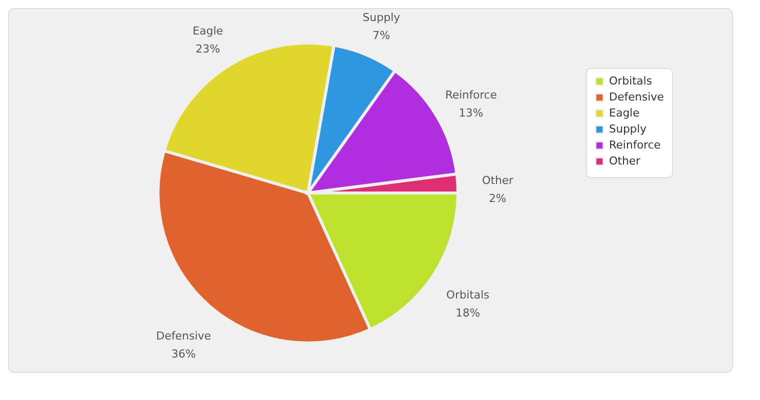  What do you see at coordinates (624, 113) in the screenshot?
I see `legend-label: Eagle` at bounding box center [624, 113].